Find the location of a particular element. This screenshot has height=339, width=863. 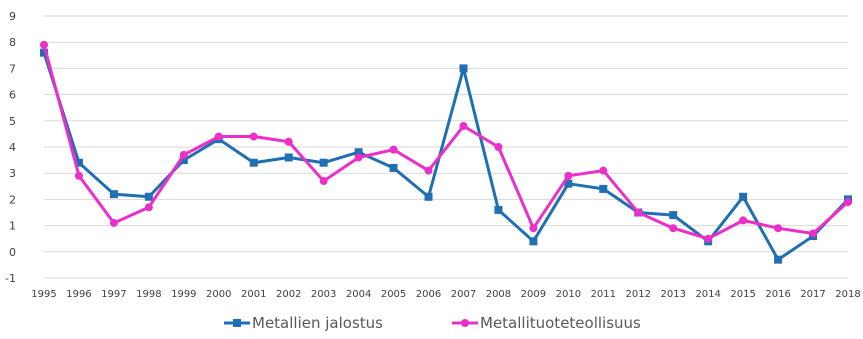

x-tick-label: 2005 is located at coordinates (393, 294).